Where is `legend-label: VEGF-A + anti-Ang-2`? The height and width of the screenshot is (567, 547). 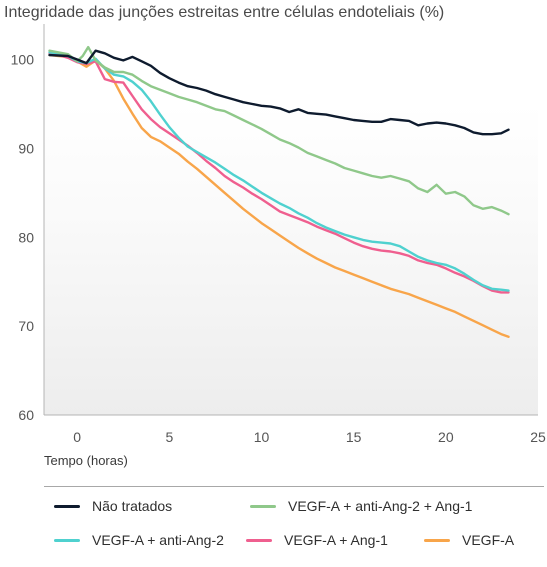 legend-label: VEGF-A + anti-Ang-2 is located at coordinates (158, 540).